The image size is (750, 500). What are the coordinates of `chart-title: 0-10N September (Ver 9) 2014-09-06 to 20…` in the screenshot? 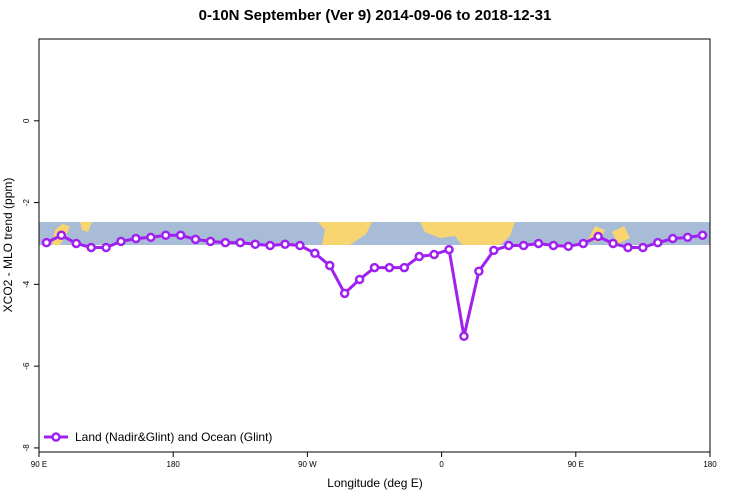 It's located at (375, 15).